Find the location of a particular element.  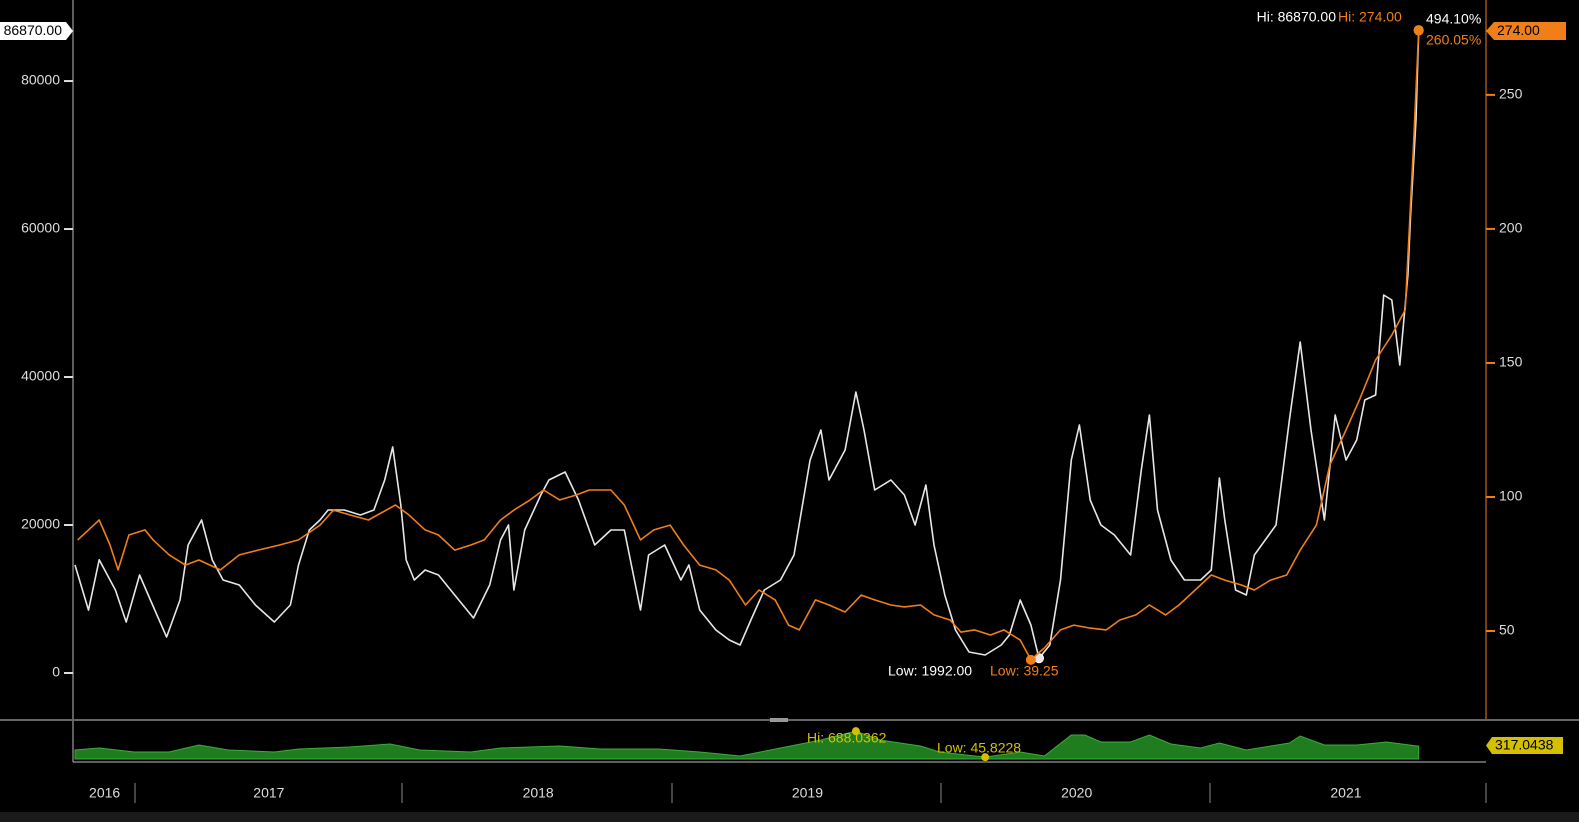

badge-label: 317.0438 is located at coordinates (1524, 745).